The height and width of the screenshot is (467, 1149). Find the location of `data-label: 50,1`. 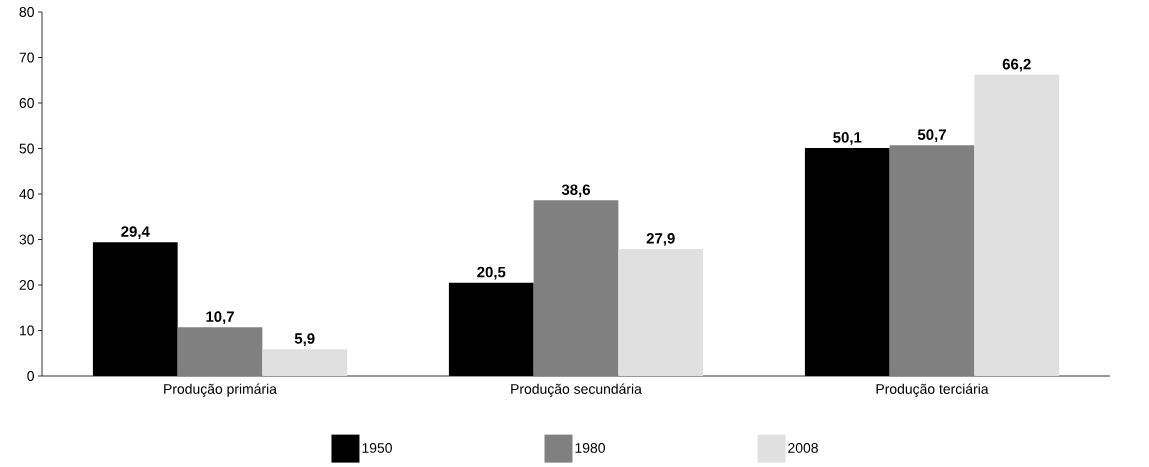

data-label: 50,1 is located at coordinates (847, 138).